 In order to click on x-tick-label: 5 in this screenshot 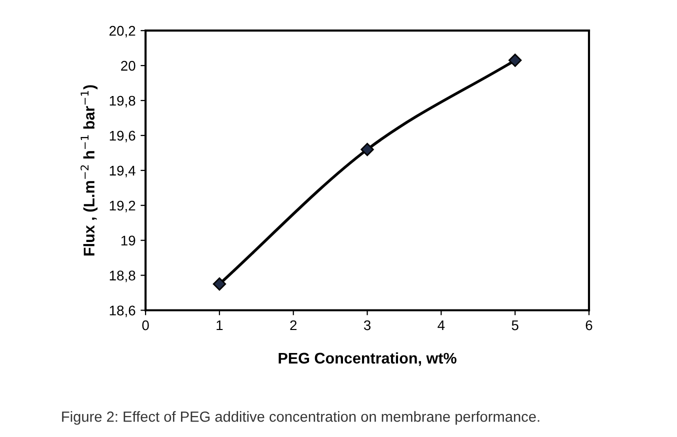, I will do `click(515, 325)`.